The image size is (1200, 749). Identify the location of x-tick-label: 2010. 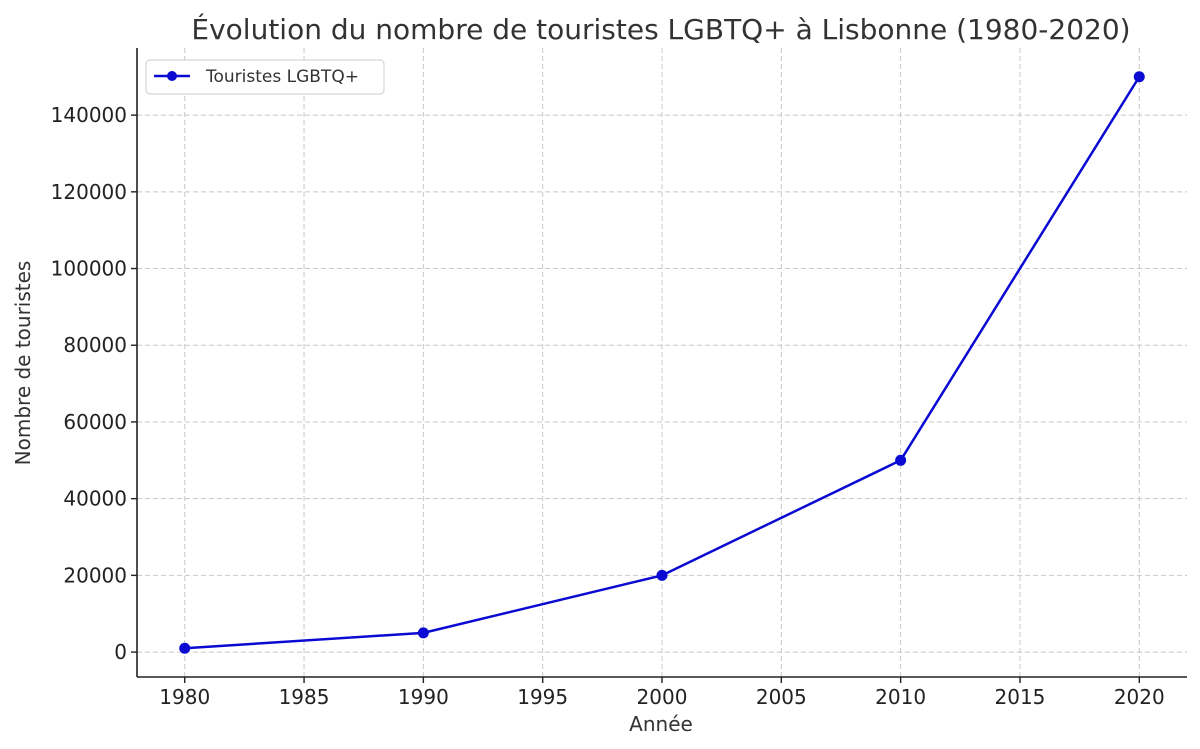
(900, 697).